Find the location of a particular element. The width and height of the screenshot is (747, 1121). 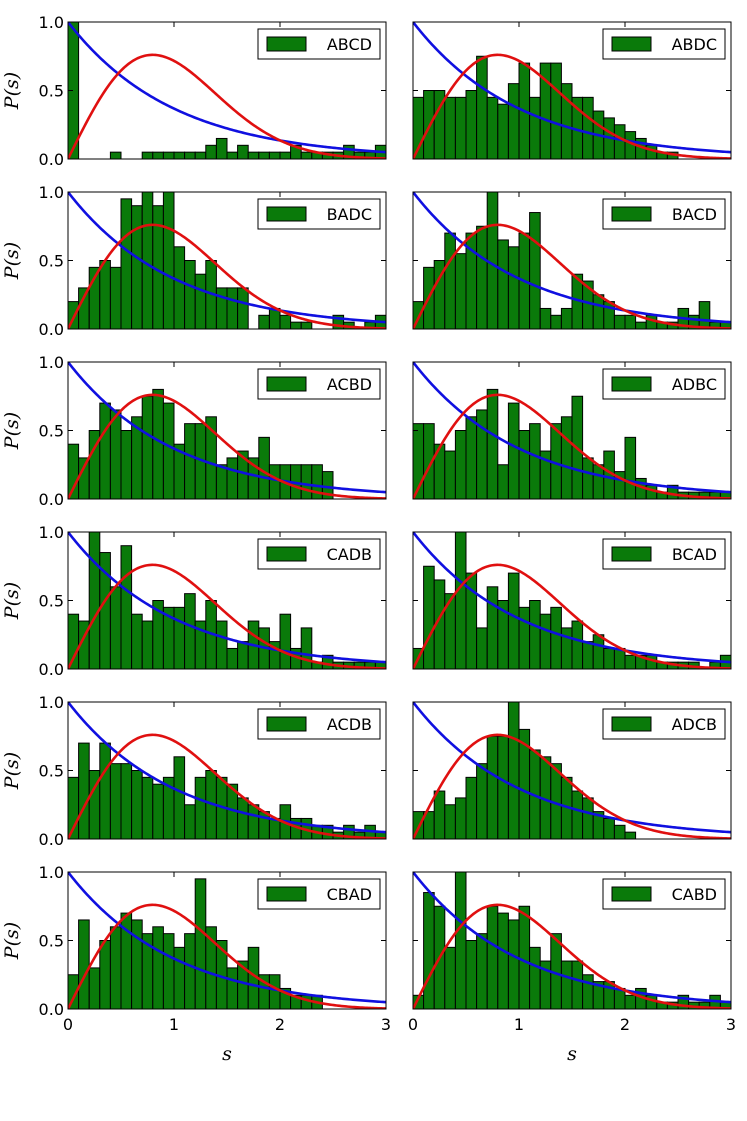

legend: ACBD is located at coordinates (319, 384).